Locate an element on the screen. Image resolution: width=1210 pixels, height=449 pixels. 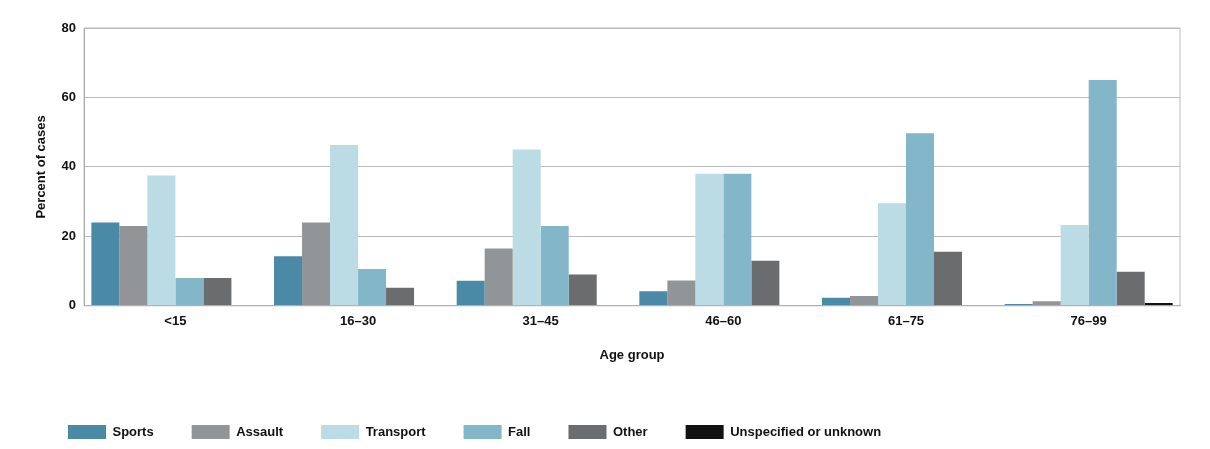
legend-label: Transport is located at coordinates (396, 431).